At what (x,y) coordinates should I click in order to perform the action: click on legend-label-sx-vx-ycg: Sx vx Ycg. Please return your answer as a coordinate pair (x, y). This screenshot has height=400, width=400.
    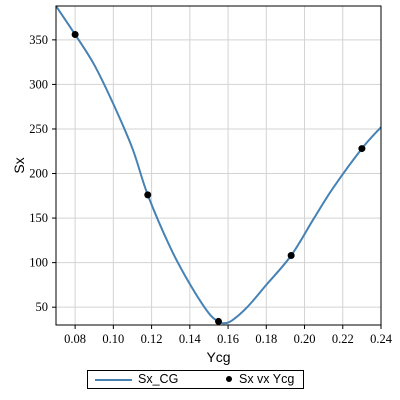
    Looking at the image, I should click on (267, 379).